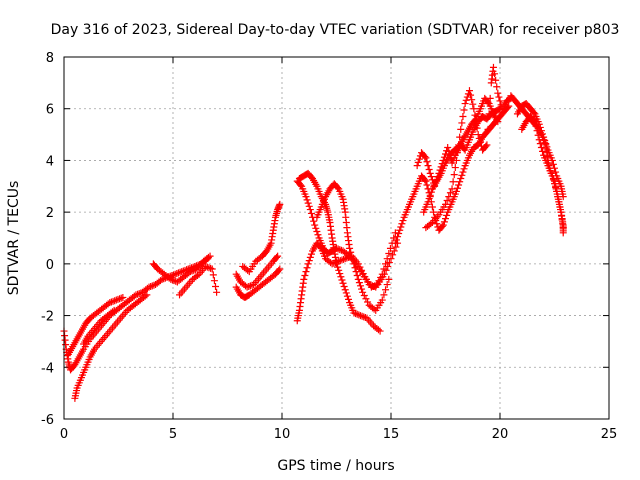 The width and height of the screenshot is (640, 480). I want to click on x-tick-label: 5, so click(173, 434).